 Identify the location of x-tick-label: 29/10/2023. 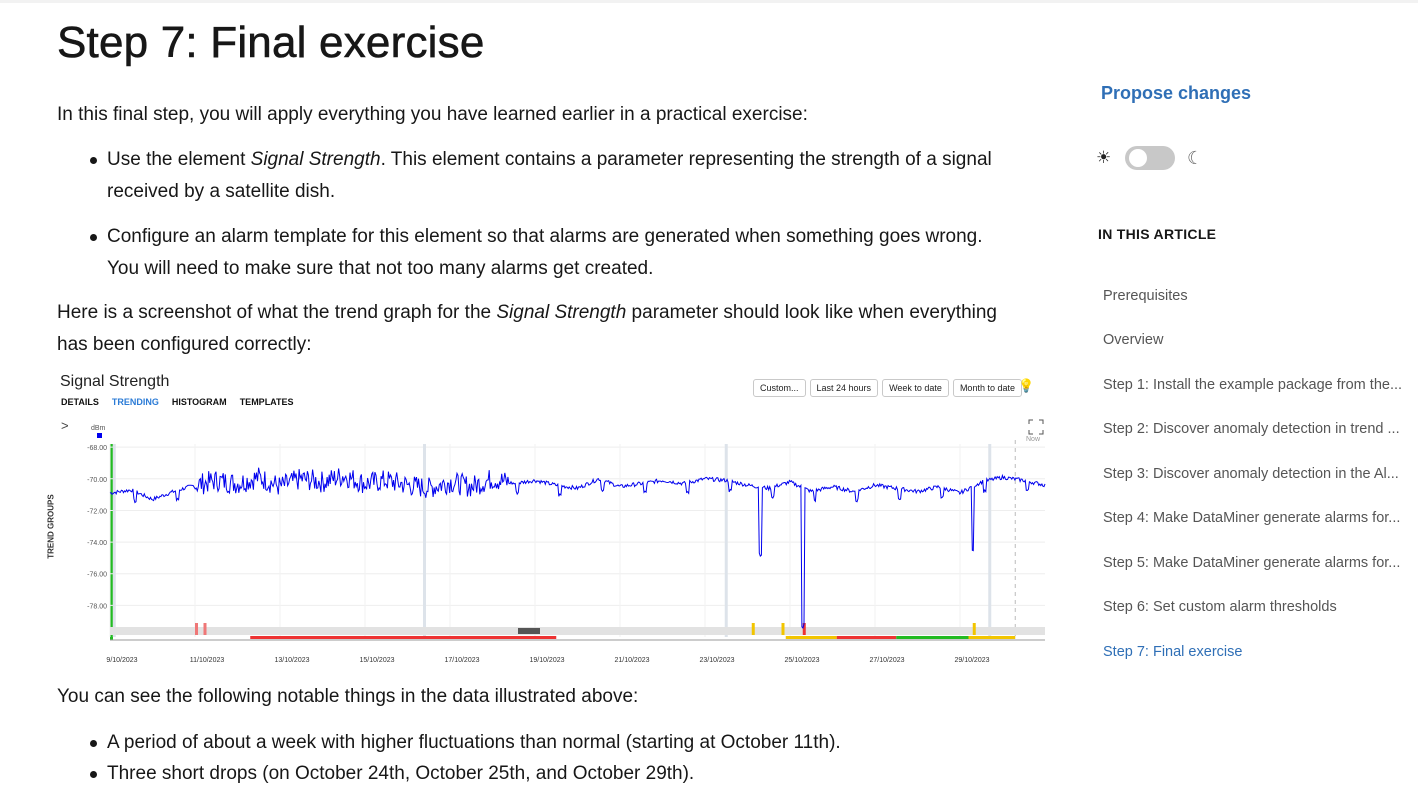
(971, 660).